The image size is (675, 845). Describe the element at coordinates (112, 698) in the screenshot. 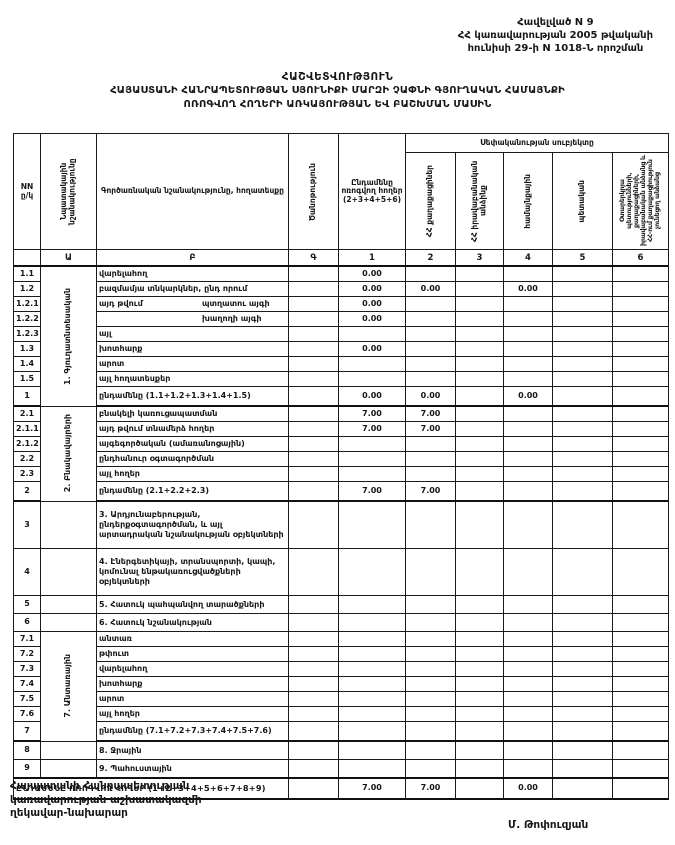

I see `land-type-label: արոտ` at that location.